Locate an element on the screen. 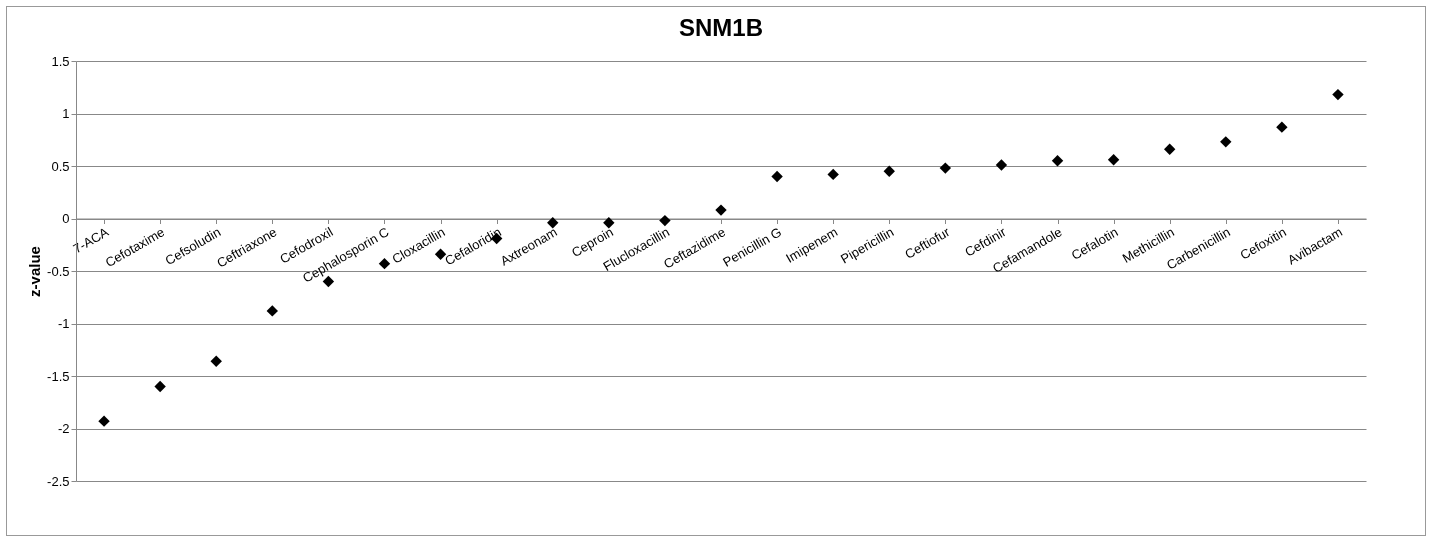 The height and width of the screenshot is (546, 1436). y-tick-label: 1.5 is located at coordinates (60, 61).